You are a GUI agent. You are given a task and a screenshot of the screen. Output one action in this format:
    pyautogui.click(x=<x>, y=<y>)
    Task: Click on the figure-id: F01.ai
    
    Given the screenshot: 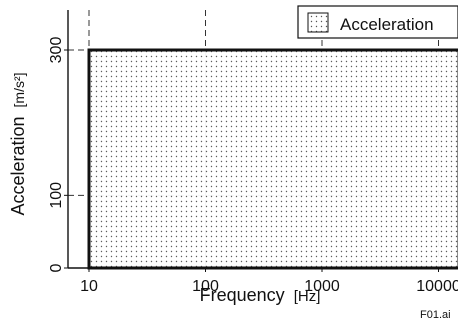 What is the action you would take?
    pyautogui.click(x=435, y=315)
    